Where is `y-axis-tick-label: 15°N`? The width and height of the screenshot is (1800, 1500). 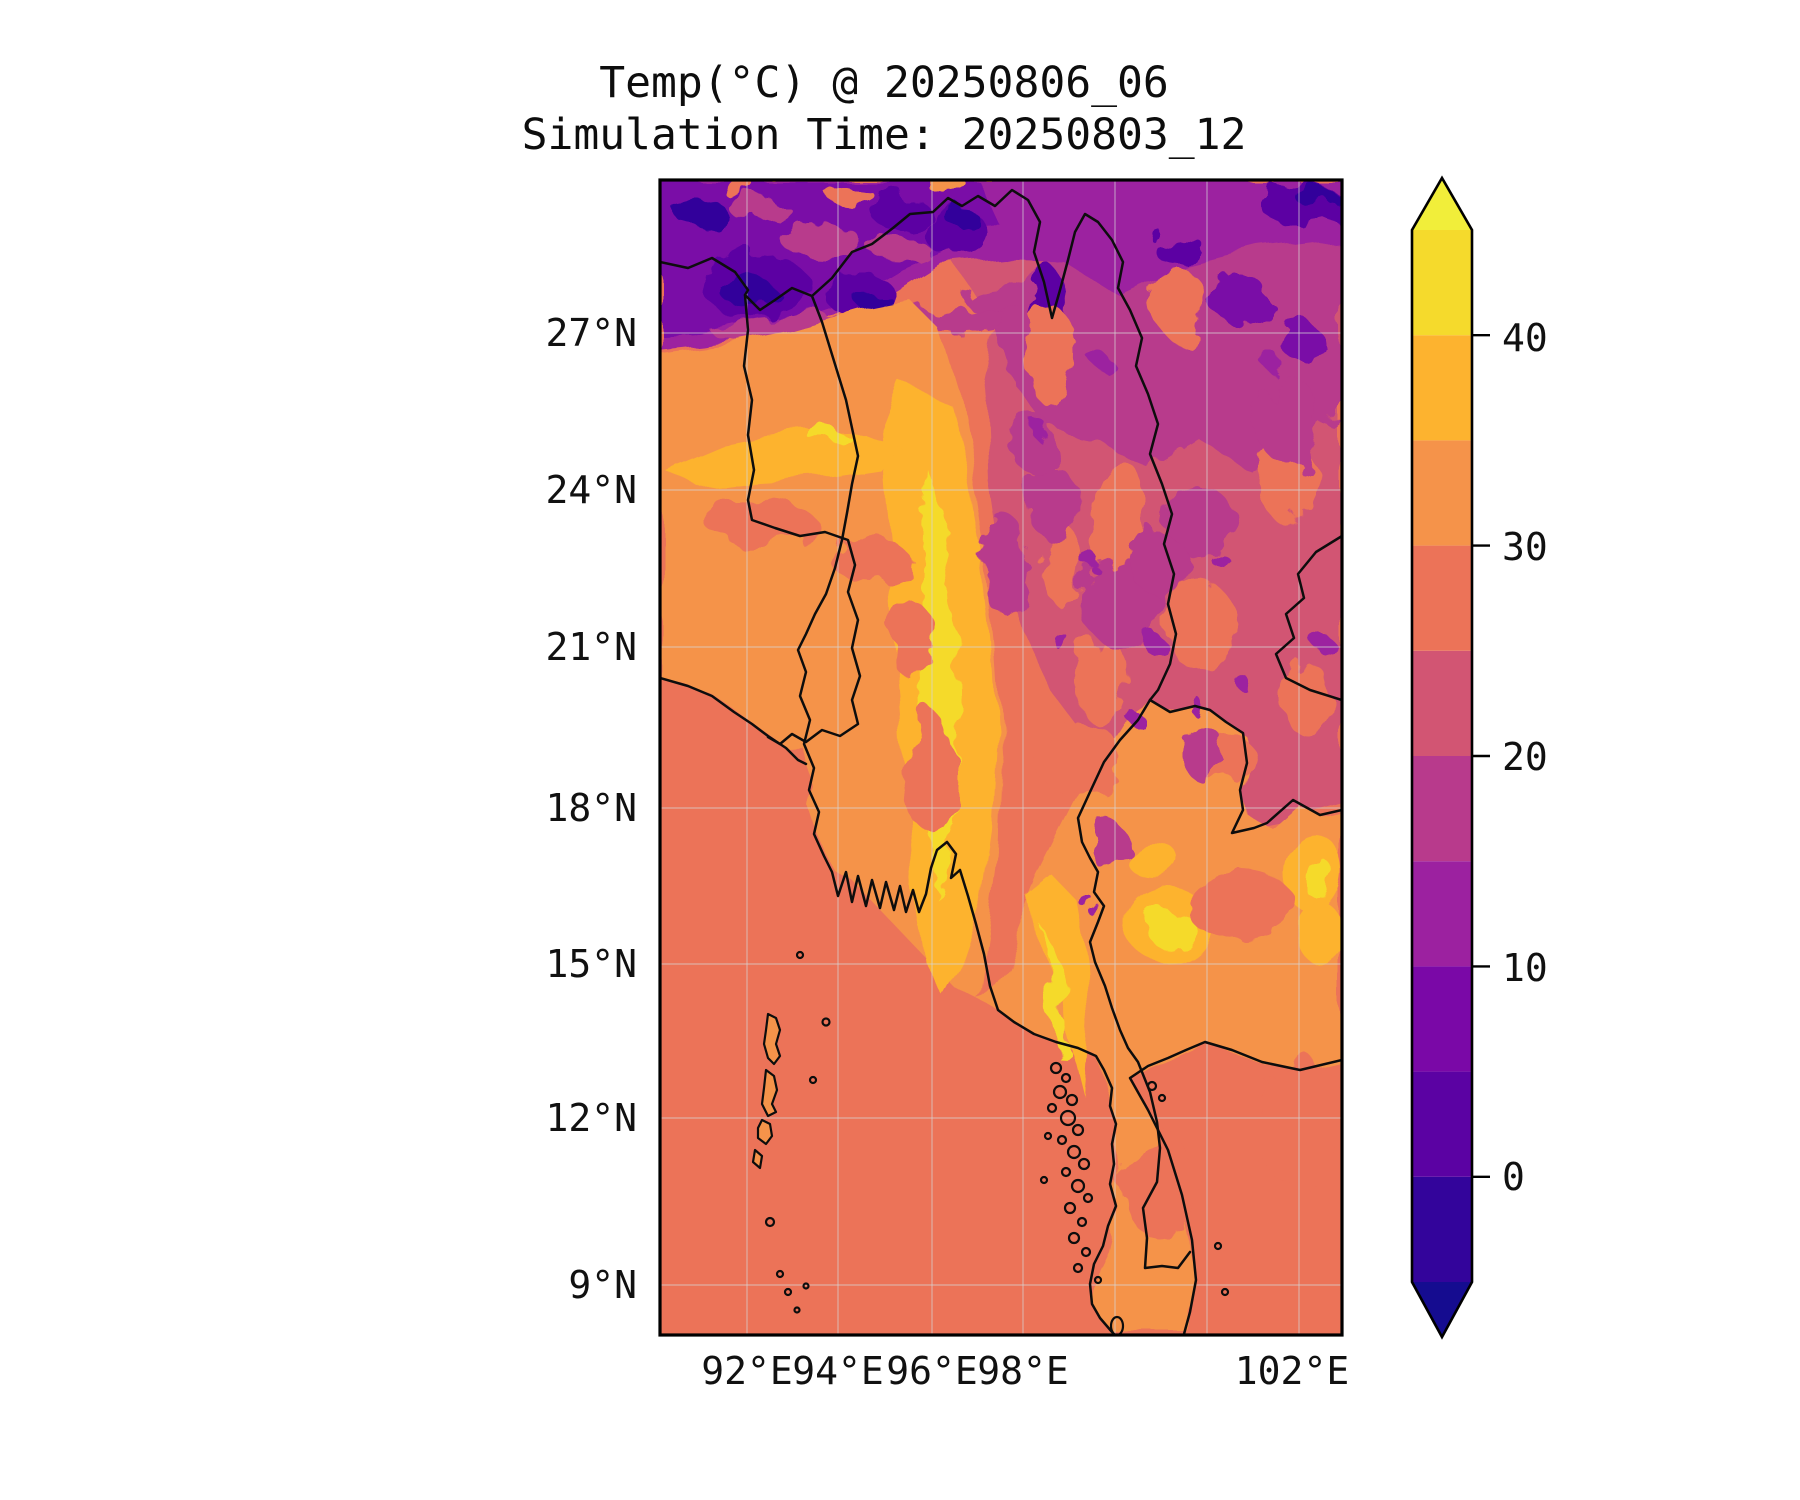 y-axis-tick-label: 15°N is located at coordinates (591, 964).